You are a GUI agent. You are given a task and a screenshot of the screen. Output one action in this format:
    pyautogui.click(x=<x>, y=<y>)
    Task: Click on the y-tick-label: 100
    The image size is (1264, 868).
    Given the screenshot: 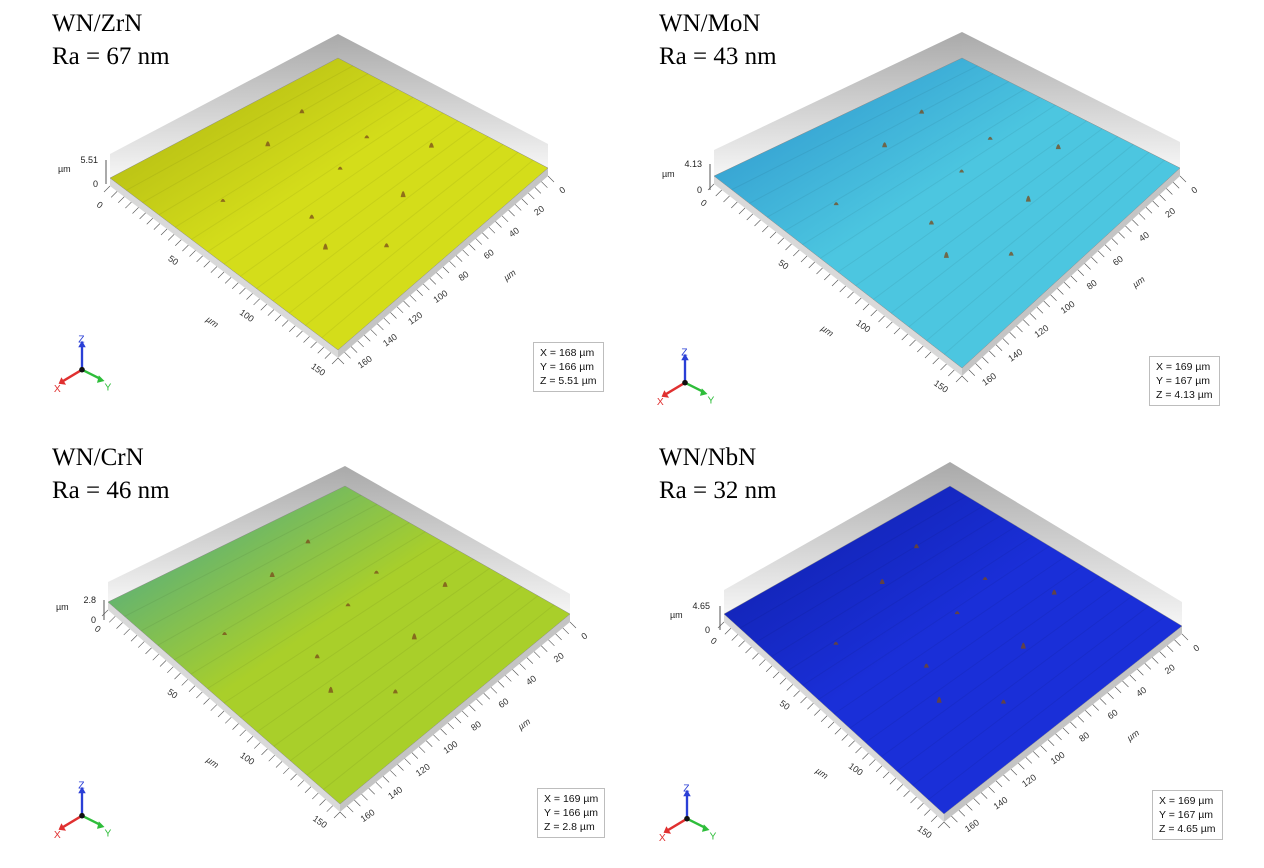 What is the action you would take?
    pyautogui.click(x=450, y=747)
    